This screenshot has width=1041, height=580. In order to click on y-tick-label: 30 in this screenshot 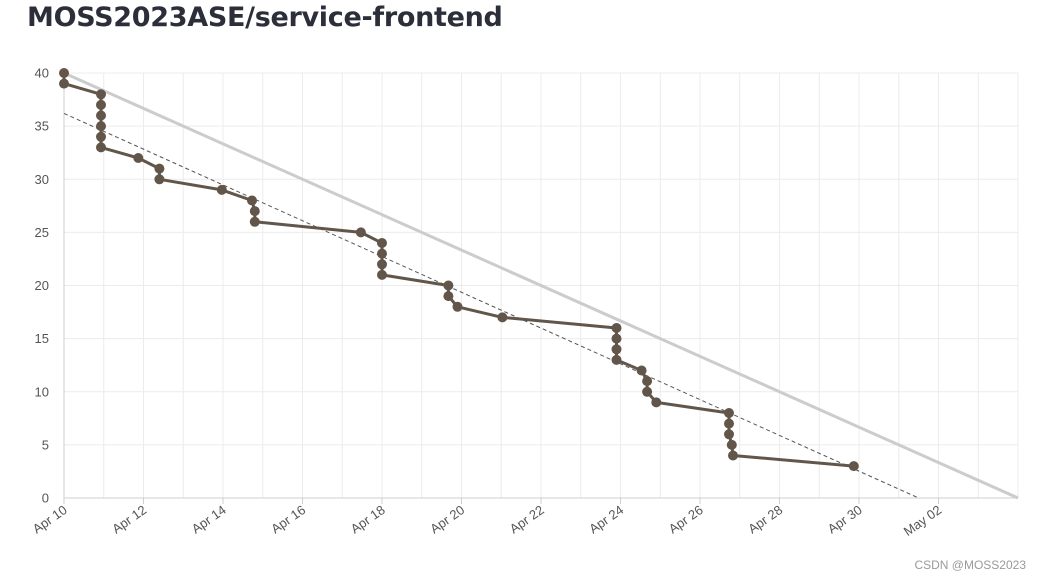, I will do `click(42, 179)`.